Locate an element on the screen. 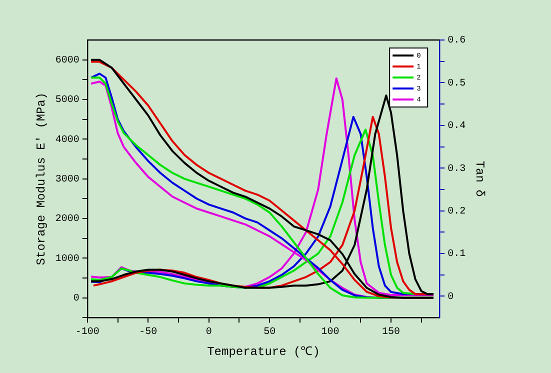 This screenshot has width=551, height=373. x-tick-label: 150 is located at coordinates (391, 332).